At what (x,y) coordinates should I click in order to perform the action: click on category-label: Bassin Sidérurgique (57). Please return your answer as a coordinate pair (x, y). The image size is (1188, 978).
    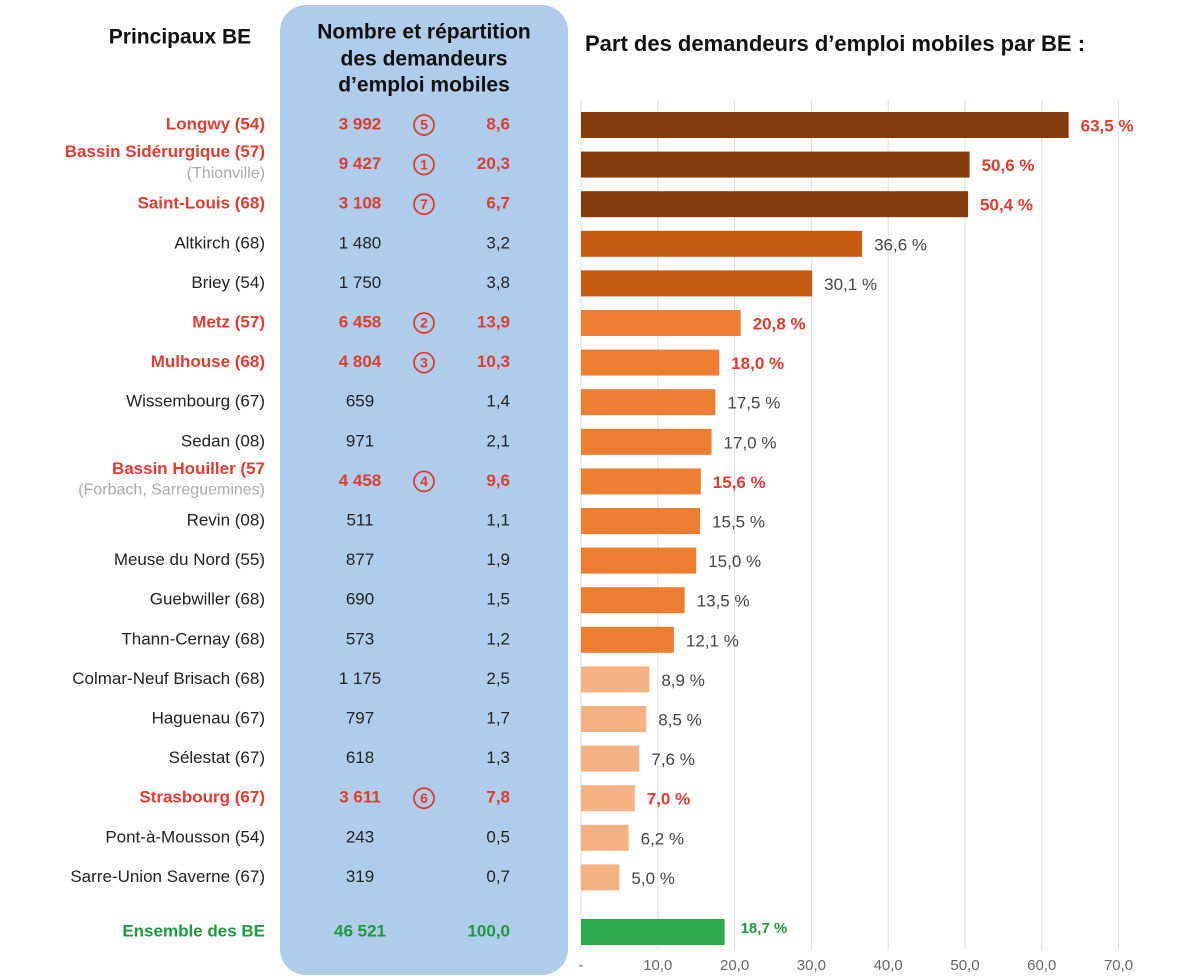
    Looking at the image, I should click on (165, 151).